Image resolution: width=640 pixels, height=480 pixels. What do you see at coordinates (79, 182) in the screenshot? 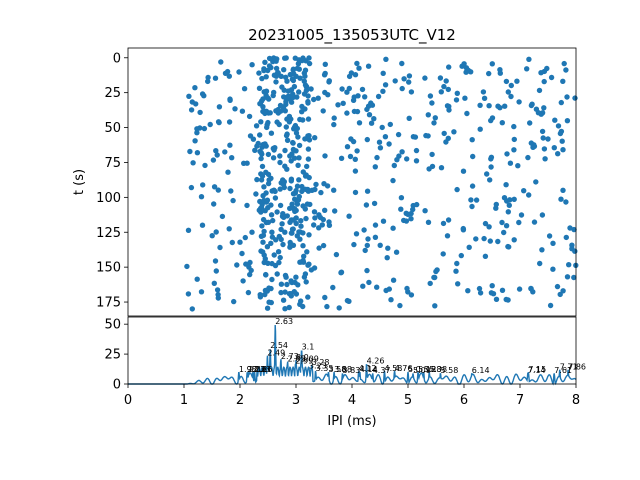
I see `scatter-y-label: t (s)` at bounding box center [79, 182].